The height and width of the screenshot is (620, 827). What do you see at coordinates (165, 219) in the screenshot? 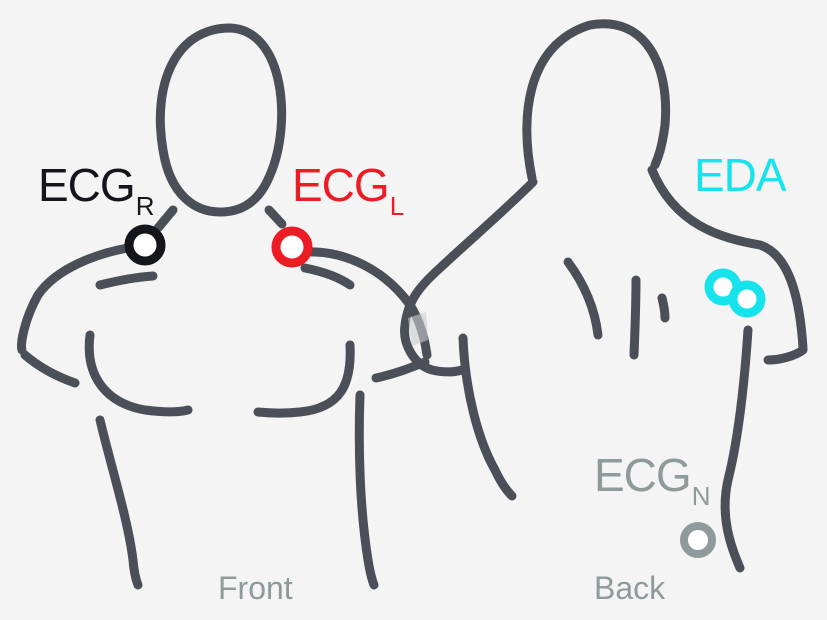
I see `front-neck-left` at bounding box center [165, 219].